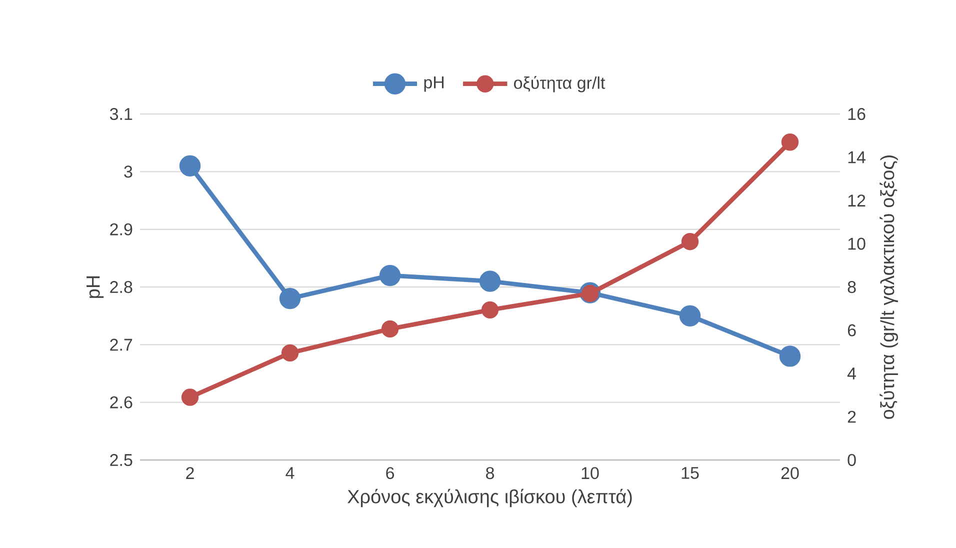 The height and width of the screenshot is (548, 956). What do you see at coordinates (889, 287) in the screenshot?
I see `y2-axis-title: οξύτητα (gr/lt γαλακτικού οξέος)` at bounding box center [889, 287].